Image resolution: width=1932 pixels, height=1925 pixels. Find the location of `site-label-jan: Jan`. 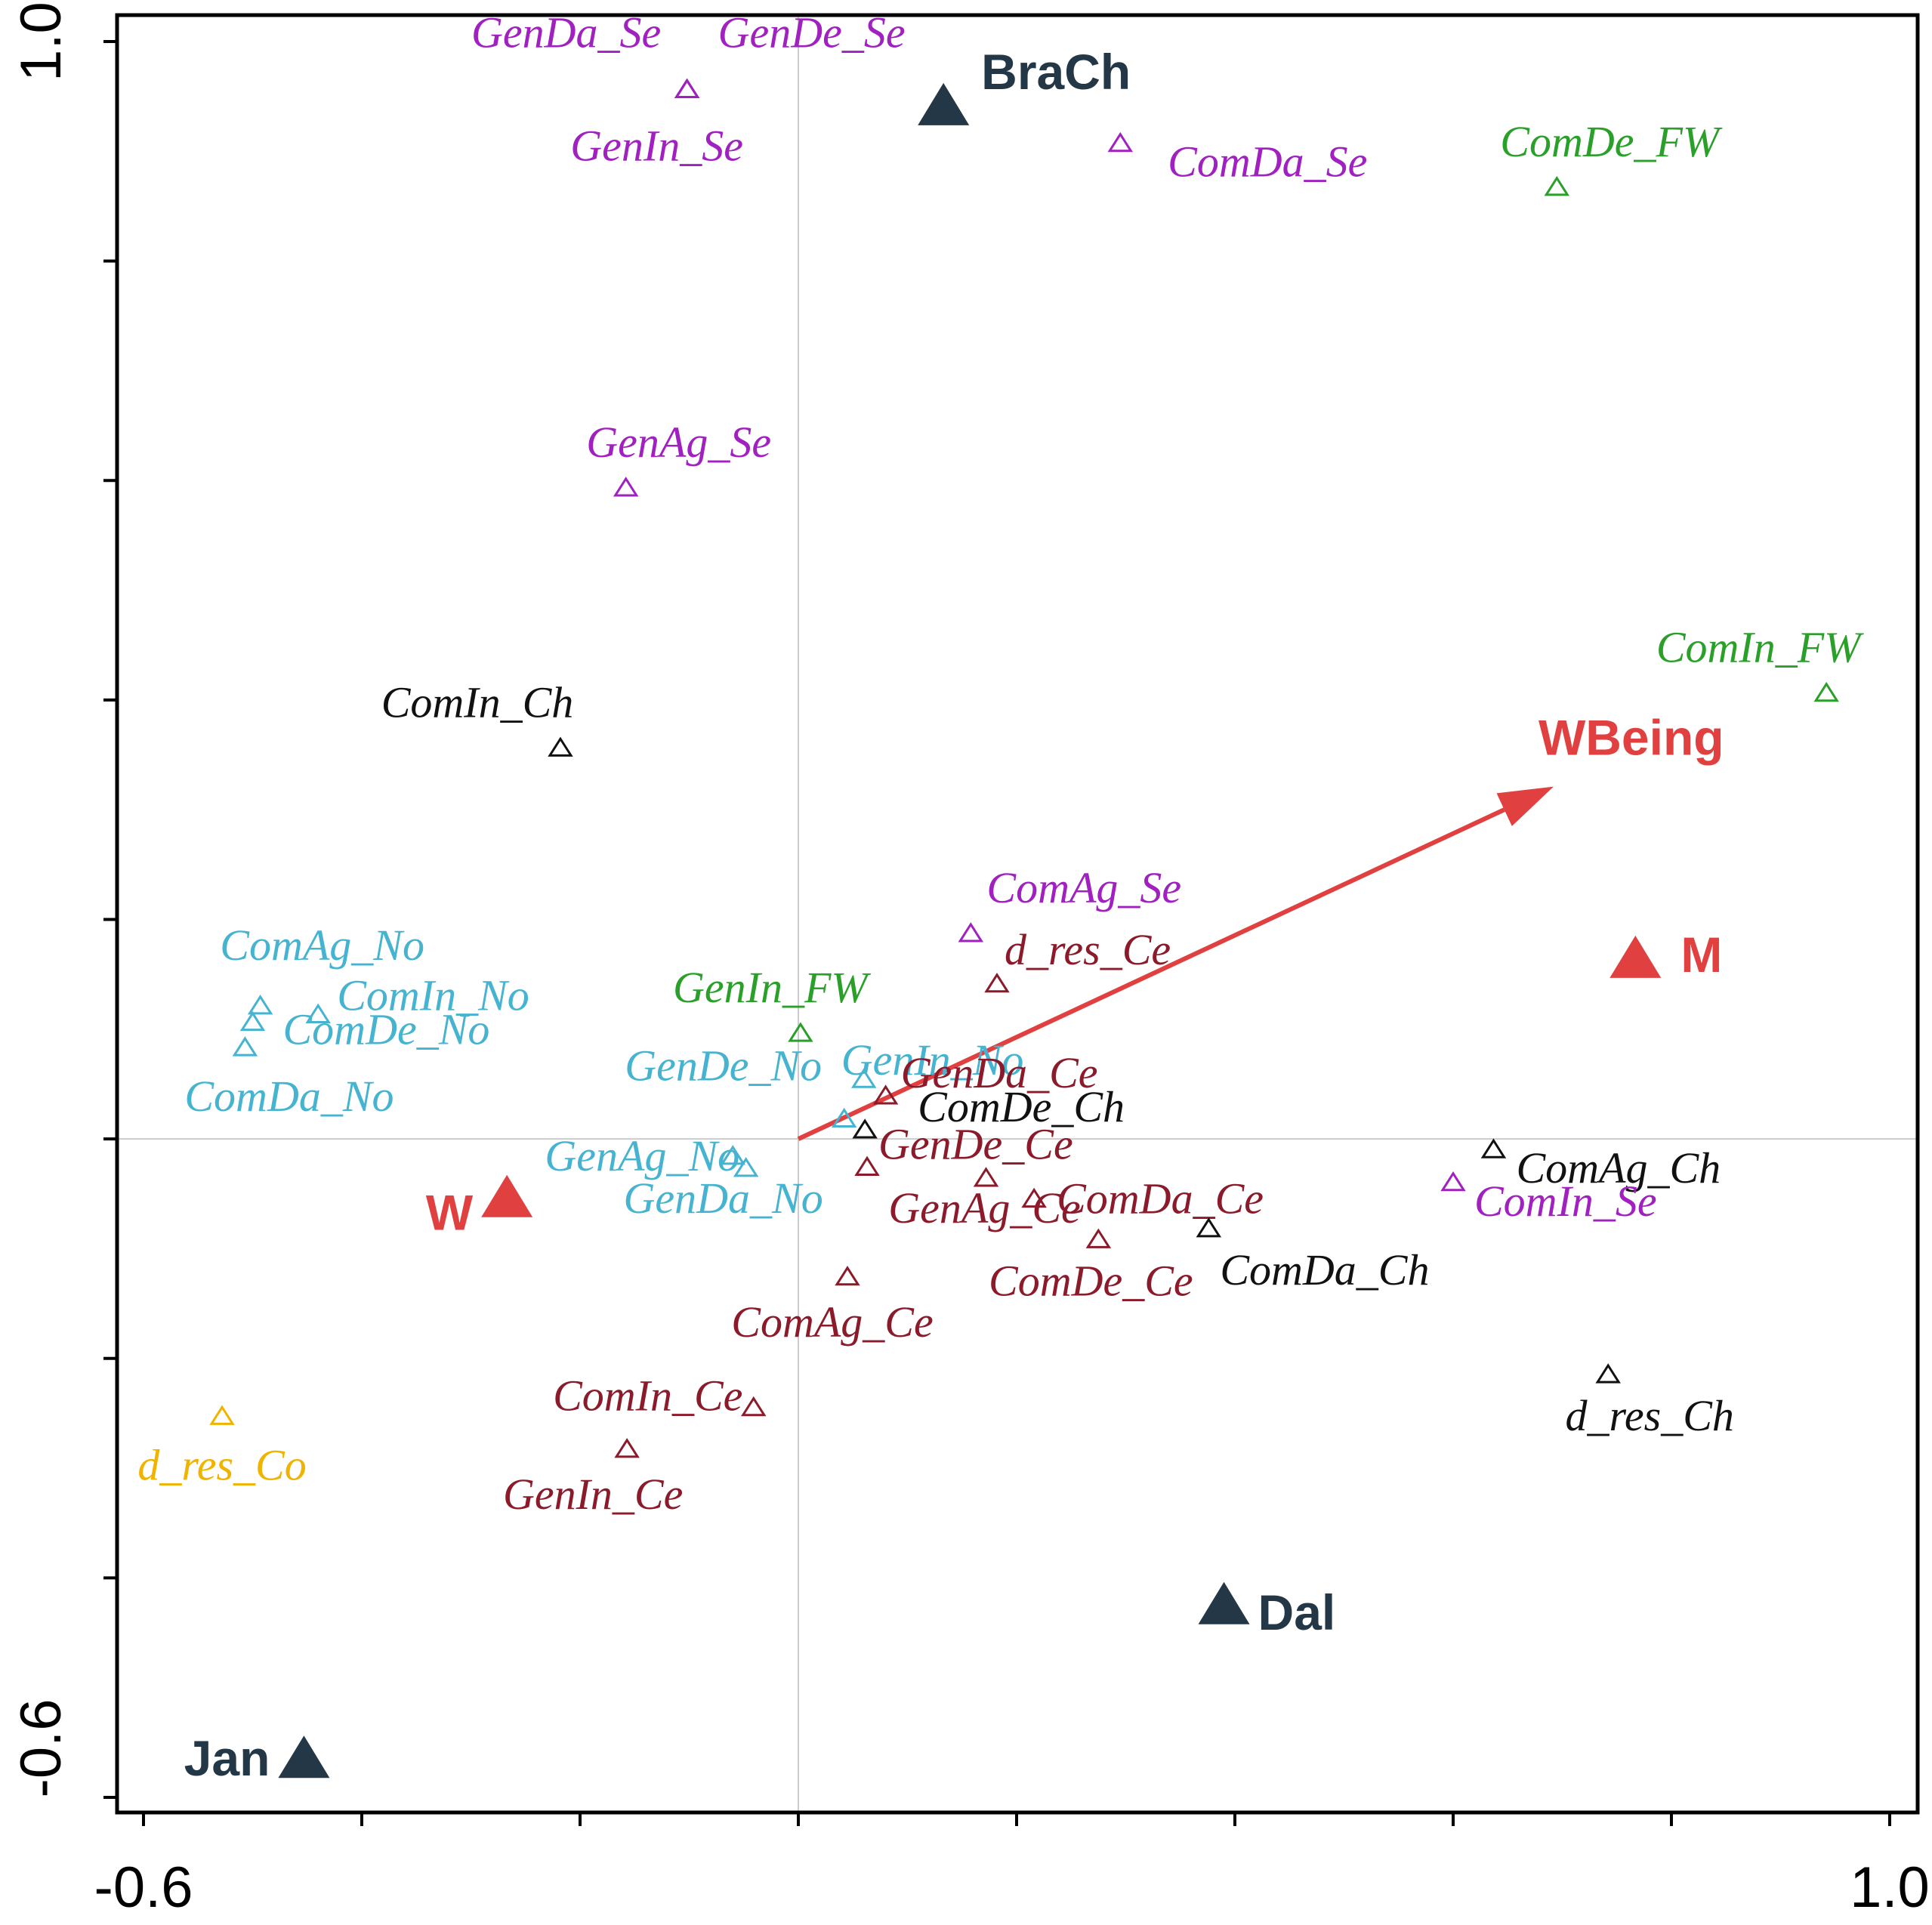

site-label-jan: Jan is located at coordinates (227, 1758).